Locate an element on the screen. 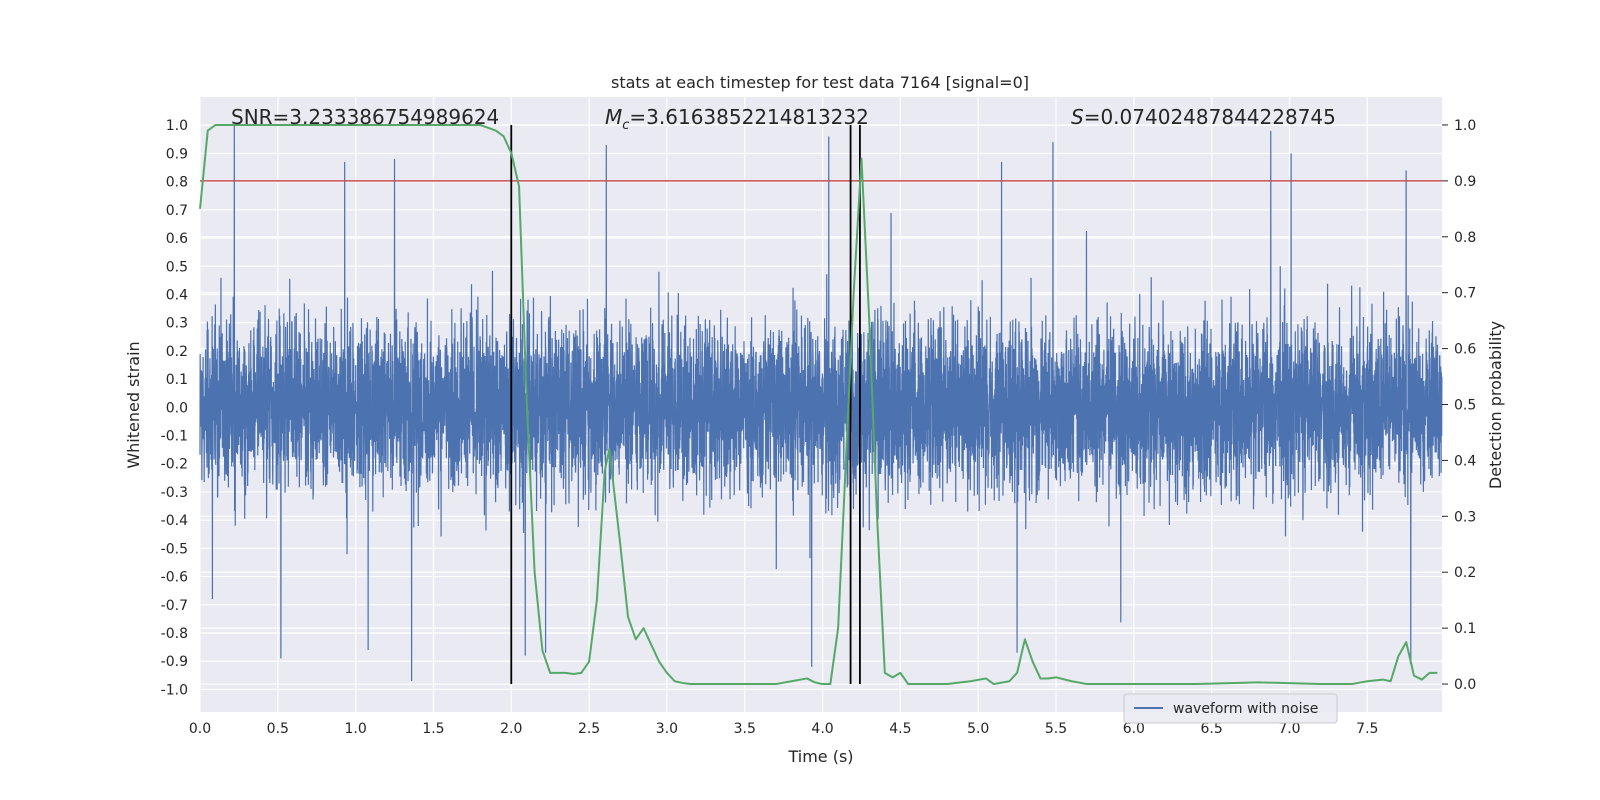  y-tick-label: 0.7 is located at coordinates (177, 211).